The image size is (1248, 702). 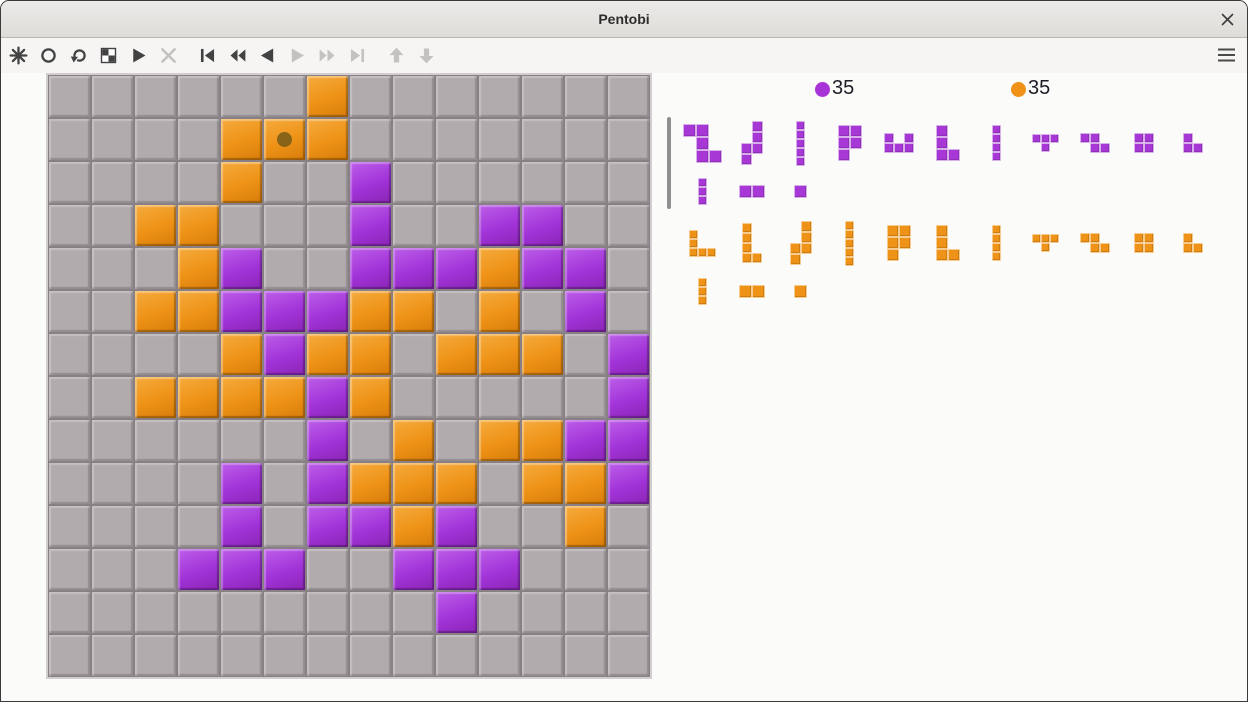 What do you see at coordinates (1094, 143) in the screenshot?
I see `purple-piece-Z4` at bounding box center [1094, 143].